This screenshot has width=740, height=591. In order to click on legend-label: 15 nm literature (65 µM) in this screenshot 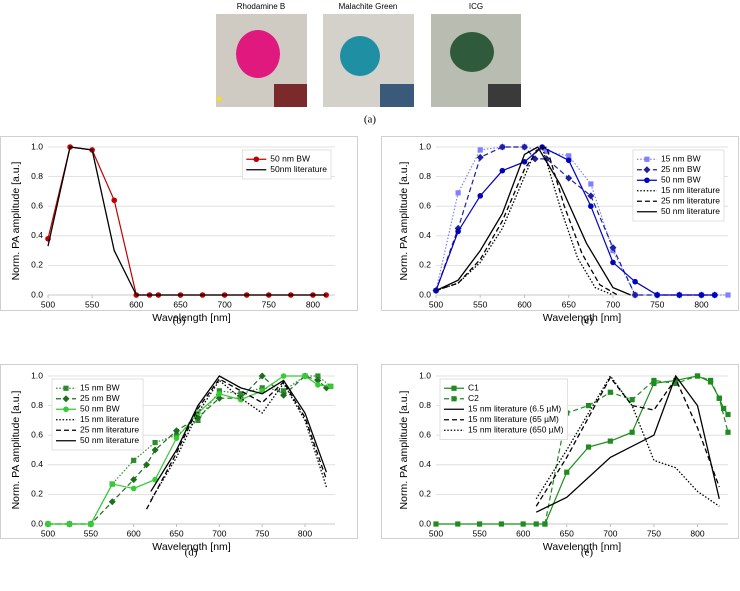, I will do `click(513, 419)`.